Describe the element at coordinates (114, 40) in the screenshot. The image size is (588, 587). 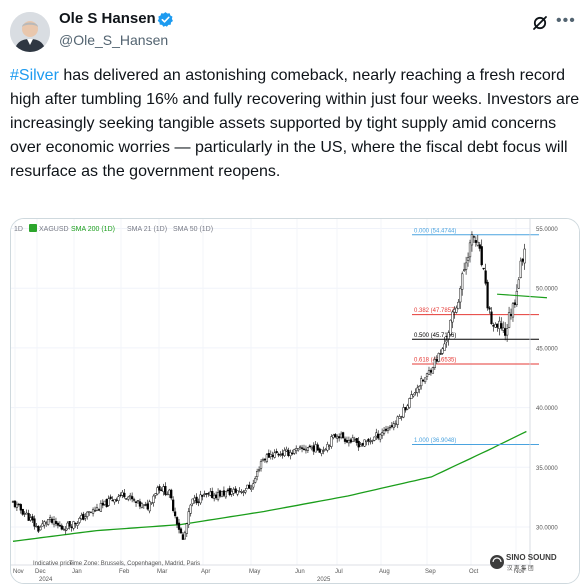
I see `user-handle: @Ole_S_Hansen` at that location.